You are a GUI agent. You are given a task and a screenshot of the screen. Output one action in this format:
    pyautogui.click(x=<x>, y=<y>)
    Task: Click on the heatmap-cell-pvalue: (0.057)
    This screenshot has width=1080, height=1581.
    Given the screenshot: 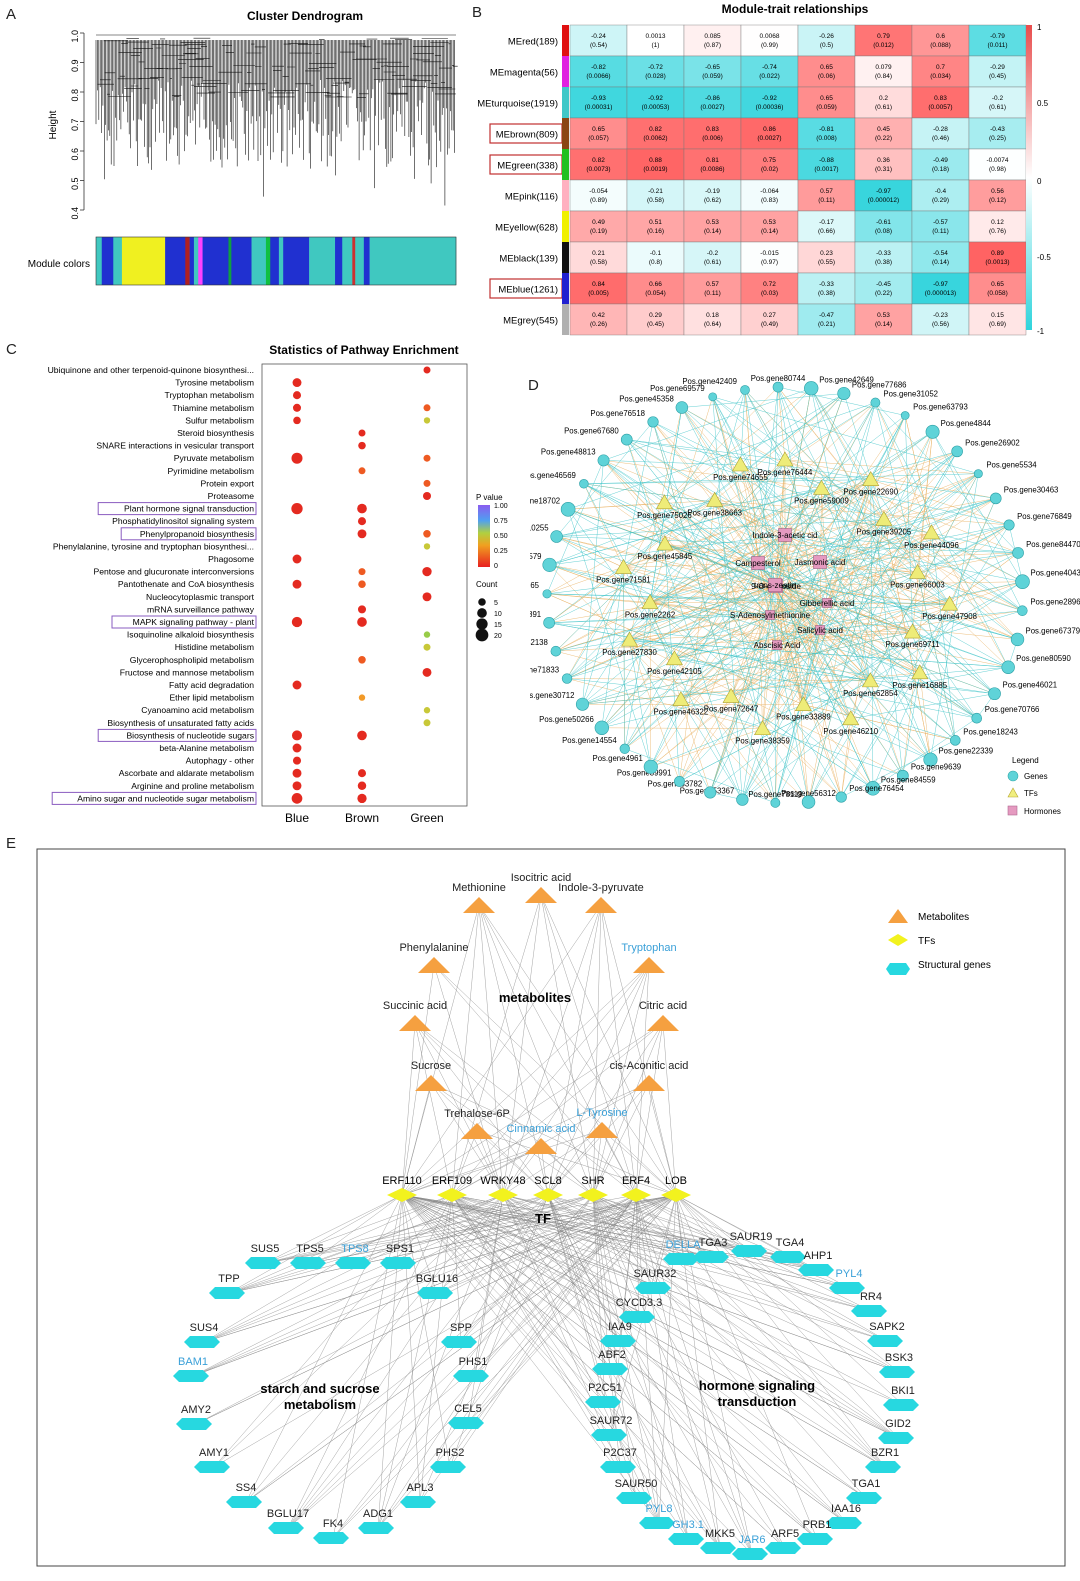 What is the action you would take?
    pyautogui.click(x=598, y=138)
    